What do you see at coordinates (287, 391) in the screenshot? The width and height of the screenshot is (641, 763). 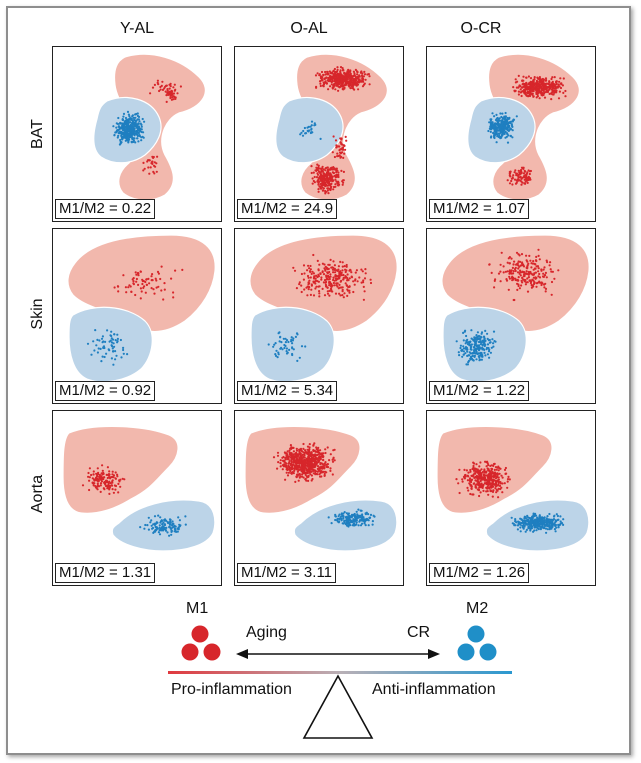 I see `ratio-label: M1/M2 = 5.34` at bounding box center [287, 391].